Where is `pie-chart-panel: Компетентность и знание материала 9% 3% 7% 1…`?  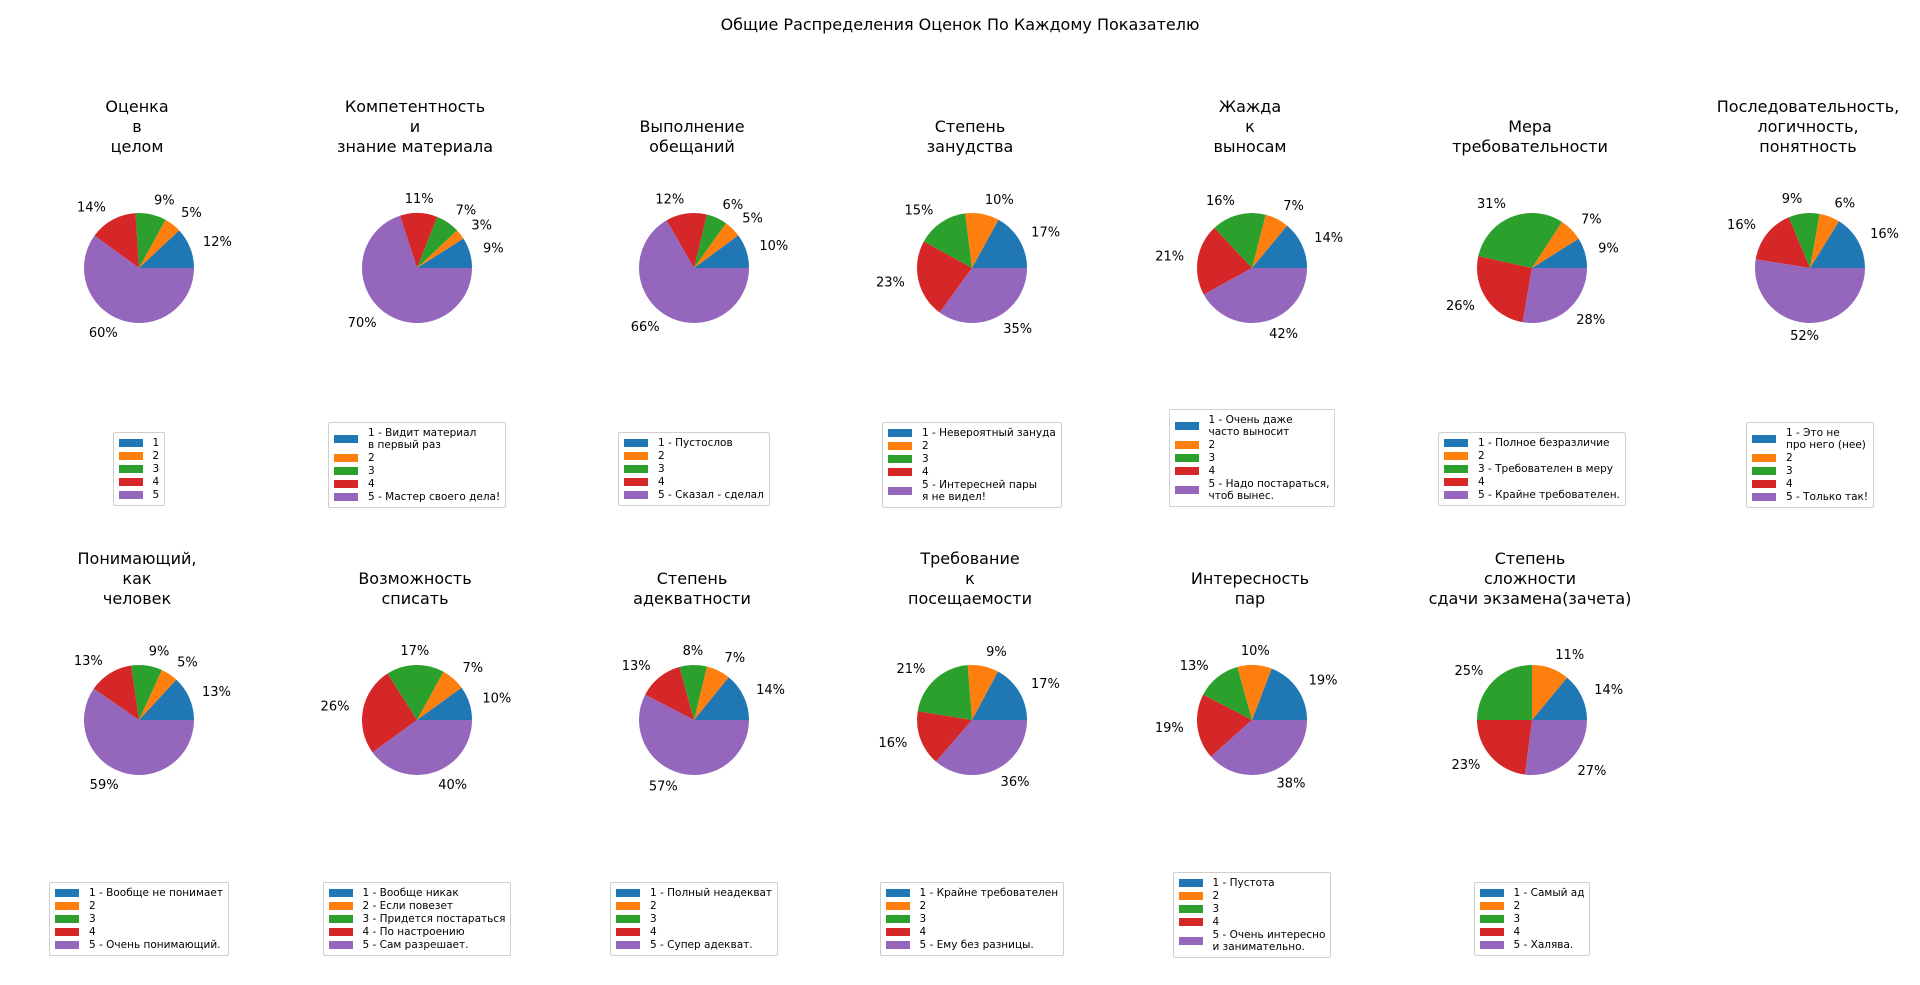 pie-chart-panel: Компетентность и знание материала 9% 3% 7% 1… is located at coordinates (415, 254).